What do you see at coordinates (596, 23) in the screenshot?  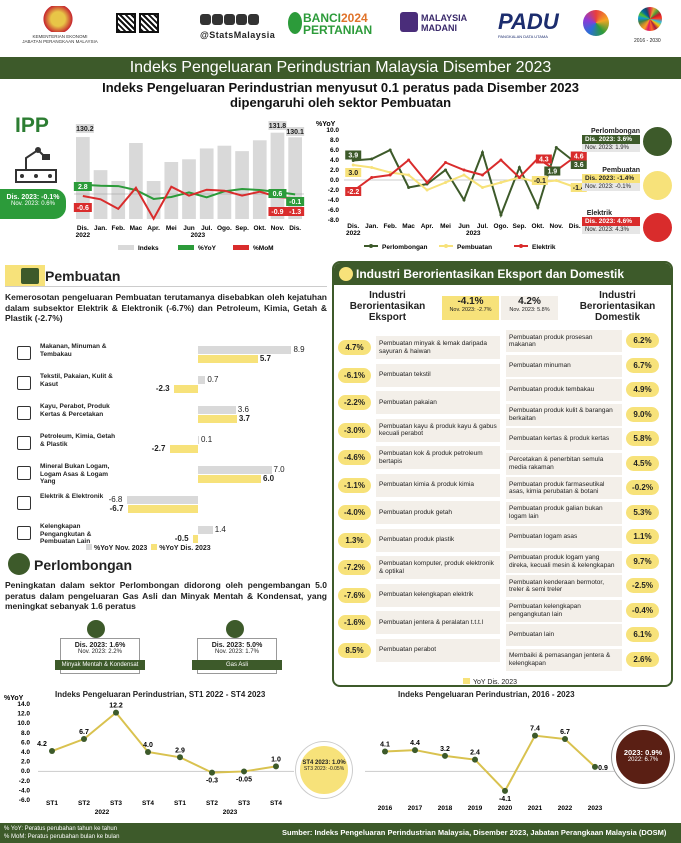 I see `statistics-logo` at bounding box center [596, 23].